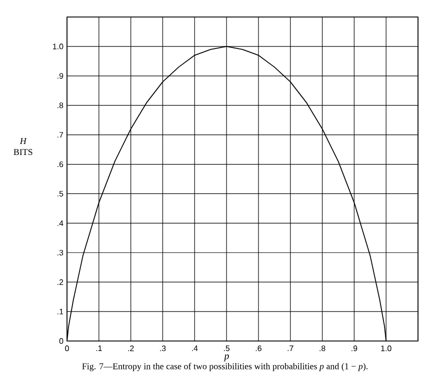 This screenshot has height=379, width=437. I want to click on y-axis-title: H BITS, so click(23, 147).